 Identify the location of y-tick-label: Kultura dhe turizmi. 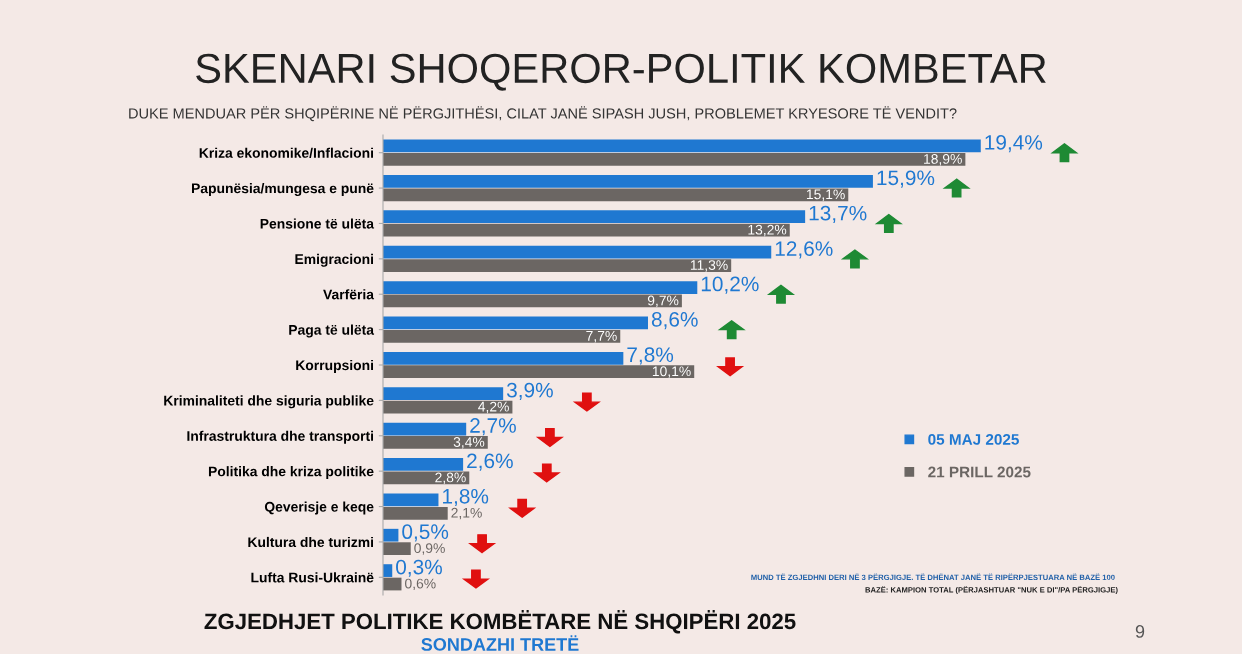
(310, 542).